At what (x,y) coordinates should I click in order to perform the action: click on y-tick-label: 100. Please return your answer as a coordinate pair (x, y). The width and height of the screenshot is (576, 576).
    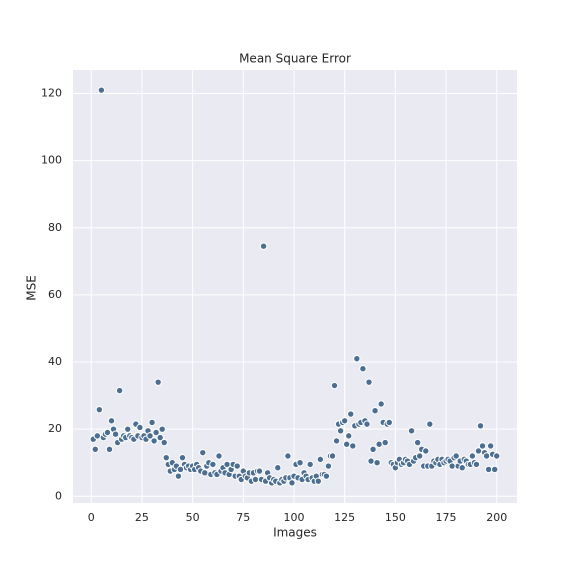
    Looking at the image, I should click on (51, 160).